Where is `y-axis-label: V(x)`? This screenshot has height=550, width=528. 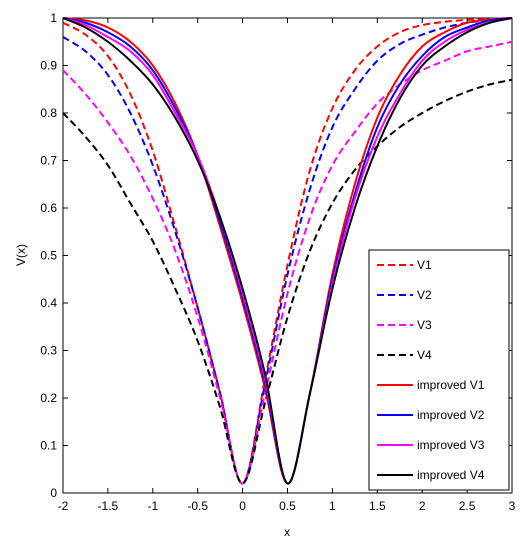 y-axis-label: V(x) is located at coordinates (21, 255).